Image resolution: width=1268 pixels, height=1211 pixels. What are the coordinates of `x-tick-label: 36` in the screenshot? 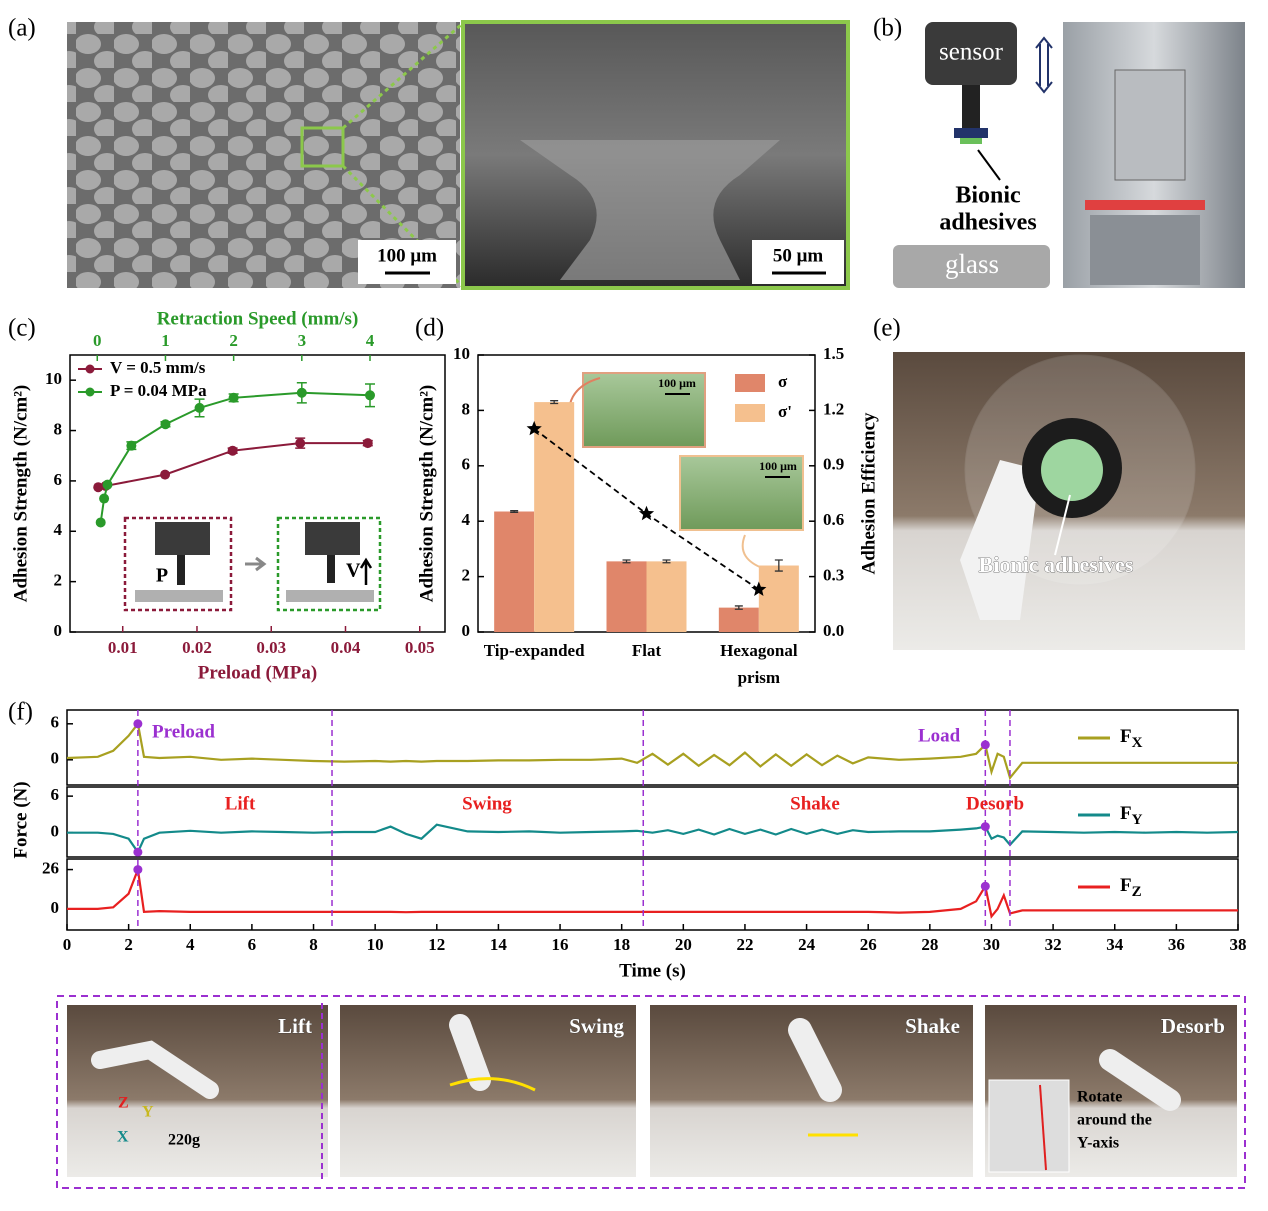 It's located at (1176, 944).